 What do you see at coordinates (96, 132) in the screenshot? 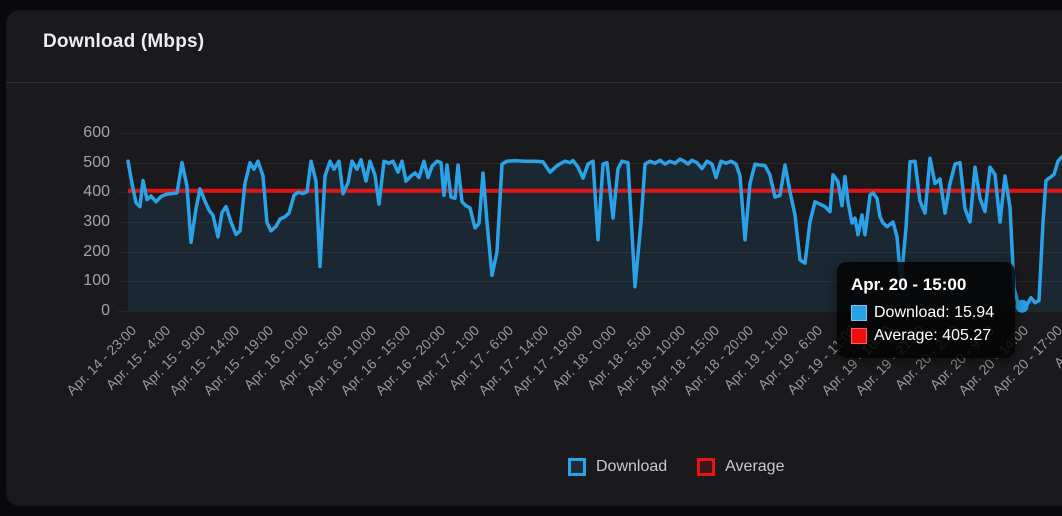
I see `y-axis-tick-label: 600` at bounding box center [96, 132].